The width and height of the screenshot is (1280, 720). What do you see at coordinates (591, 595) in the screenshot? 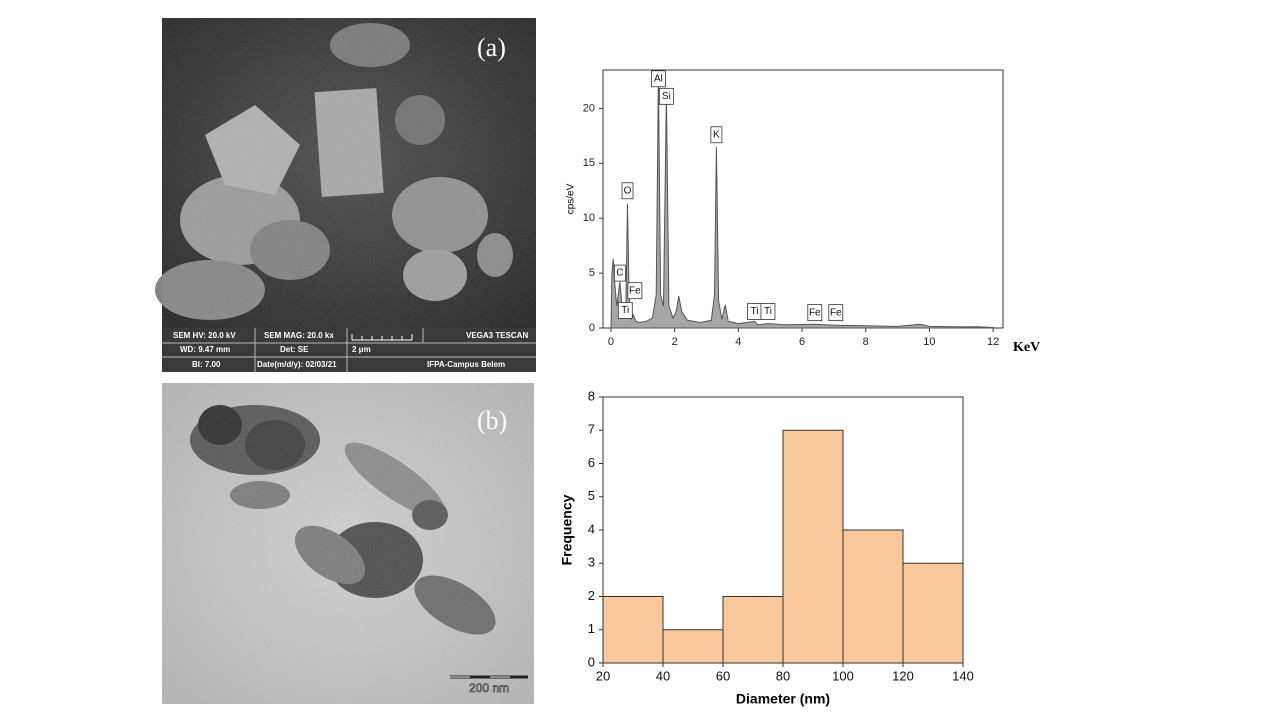
I see `y-tick-label: 2` at bounding box center [591, 595].